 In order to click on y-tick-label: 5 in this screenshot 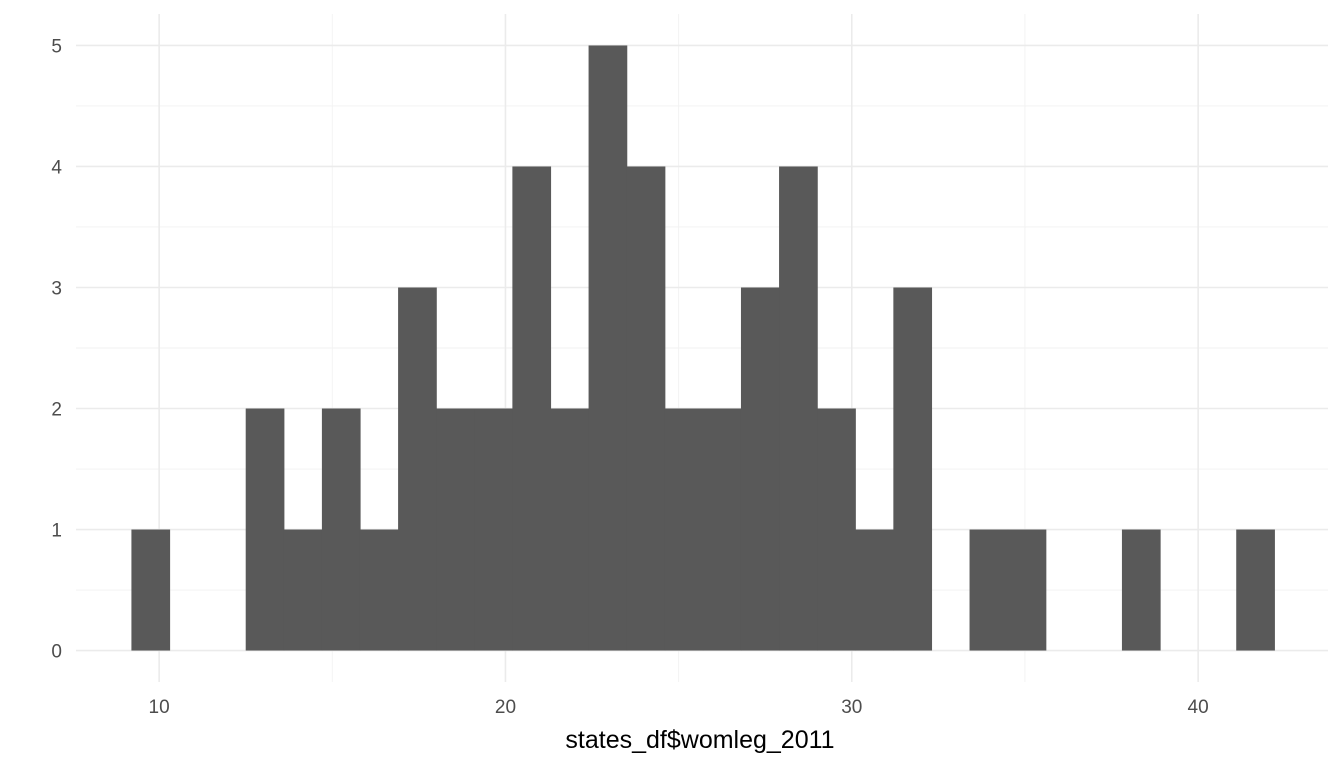, I will do `click(56, 46)`.